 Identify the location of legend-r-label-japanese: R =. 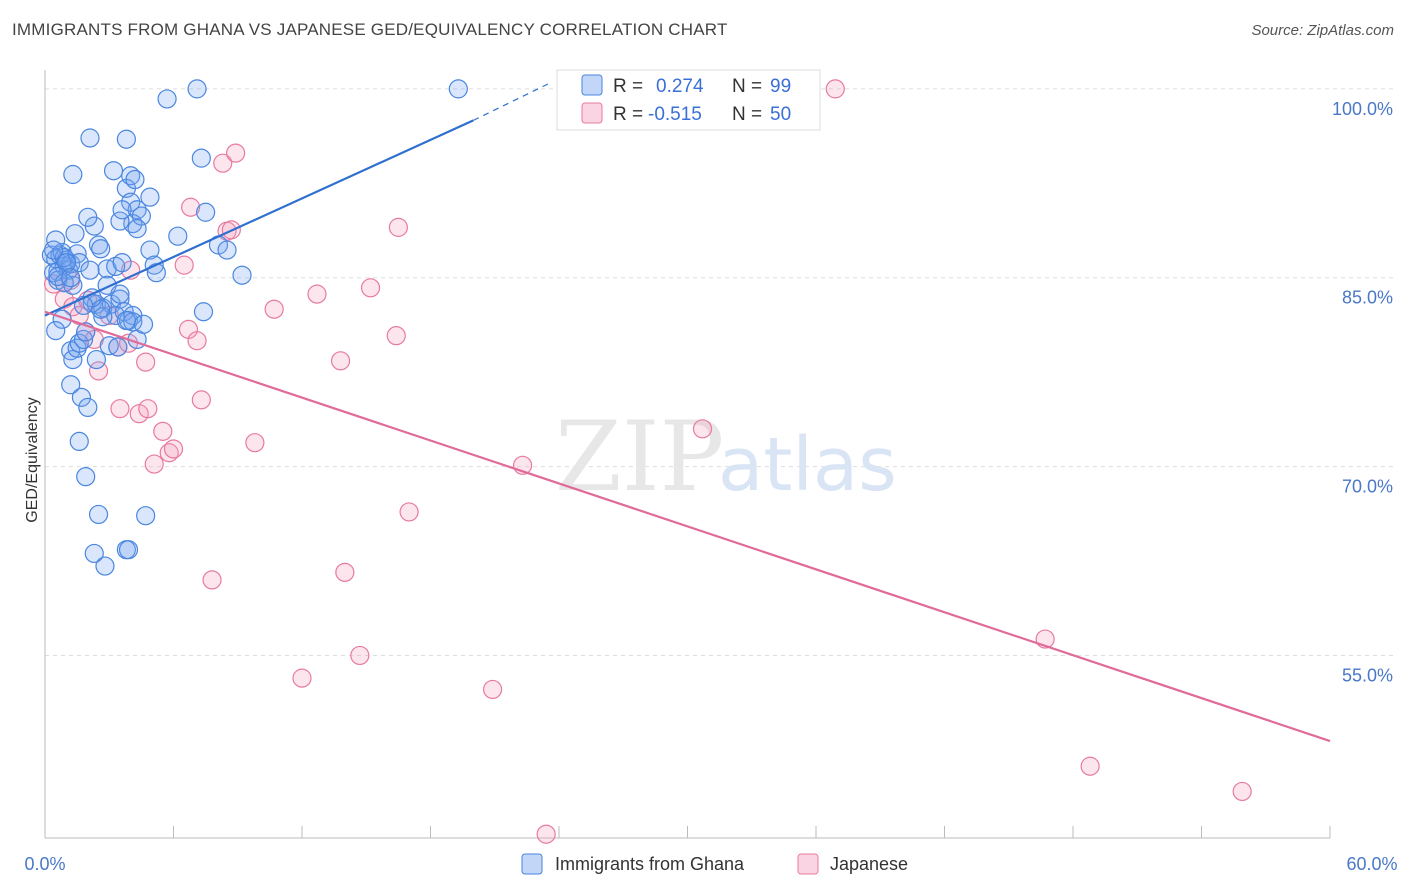
(628, 114).